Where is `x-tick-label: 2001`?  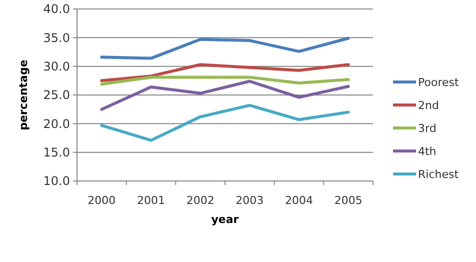
x-tick-label: 2001 is located at coordinates (151, 200).